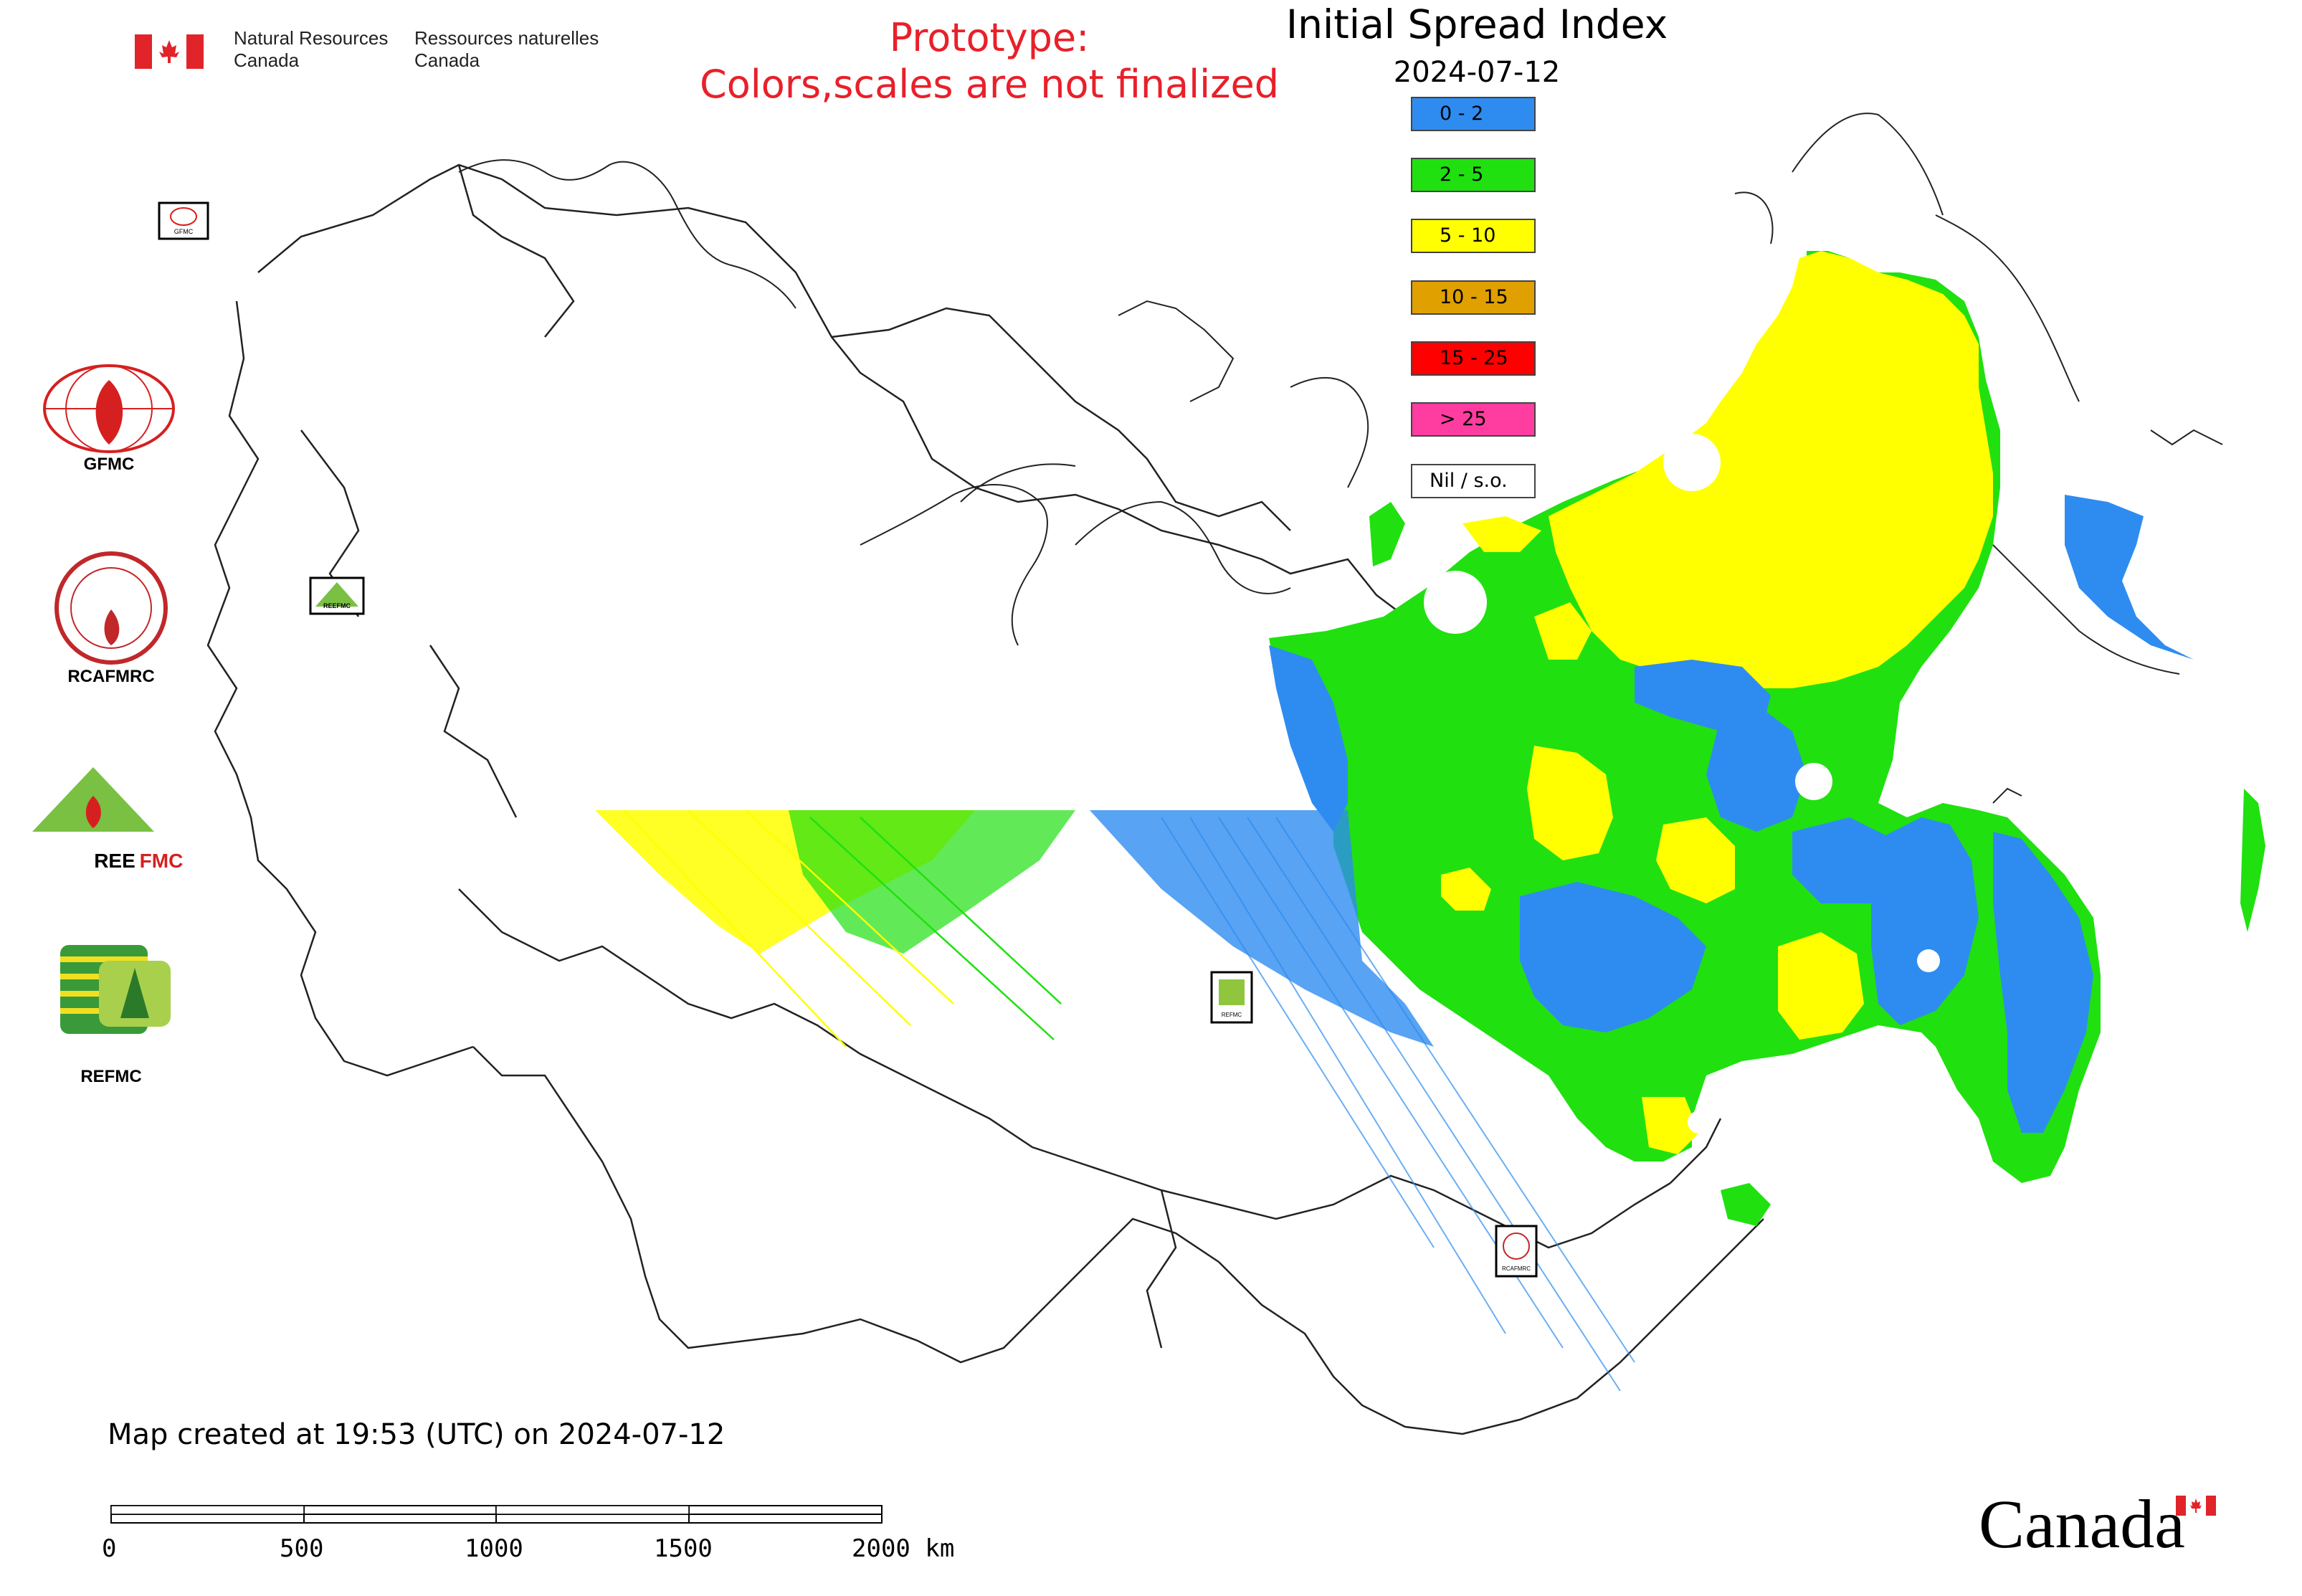 This screenshot has width=2302, height=1596. What do you see at coordinates (932, 882) in the screenshot?
I see `isi-artifact-green-band` at bounding box center [932, 882].